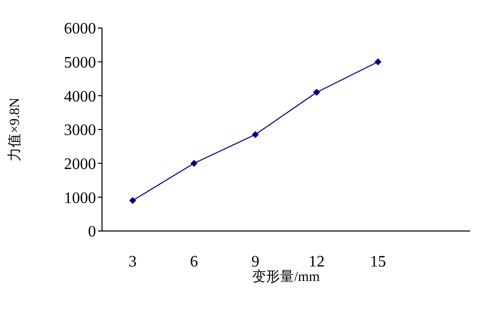  Describe the element at coordinates (14, 130) in the screenshot. I see `y-axis-title: 力值×9.8N` at that location.